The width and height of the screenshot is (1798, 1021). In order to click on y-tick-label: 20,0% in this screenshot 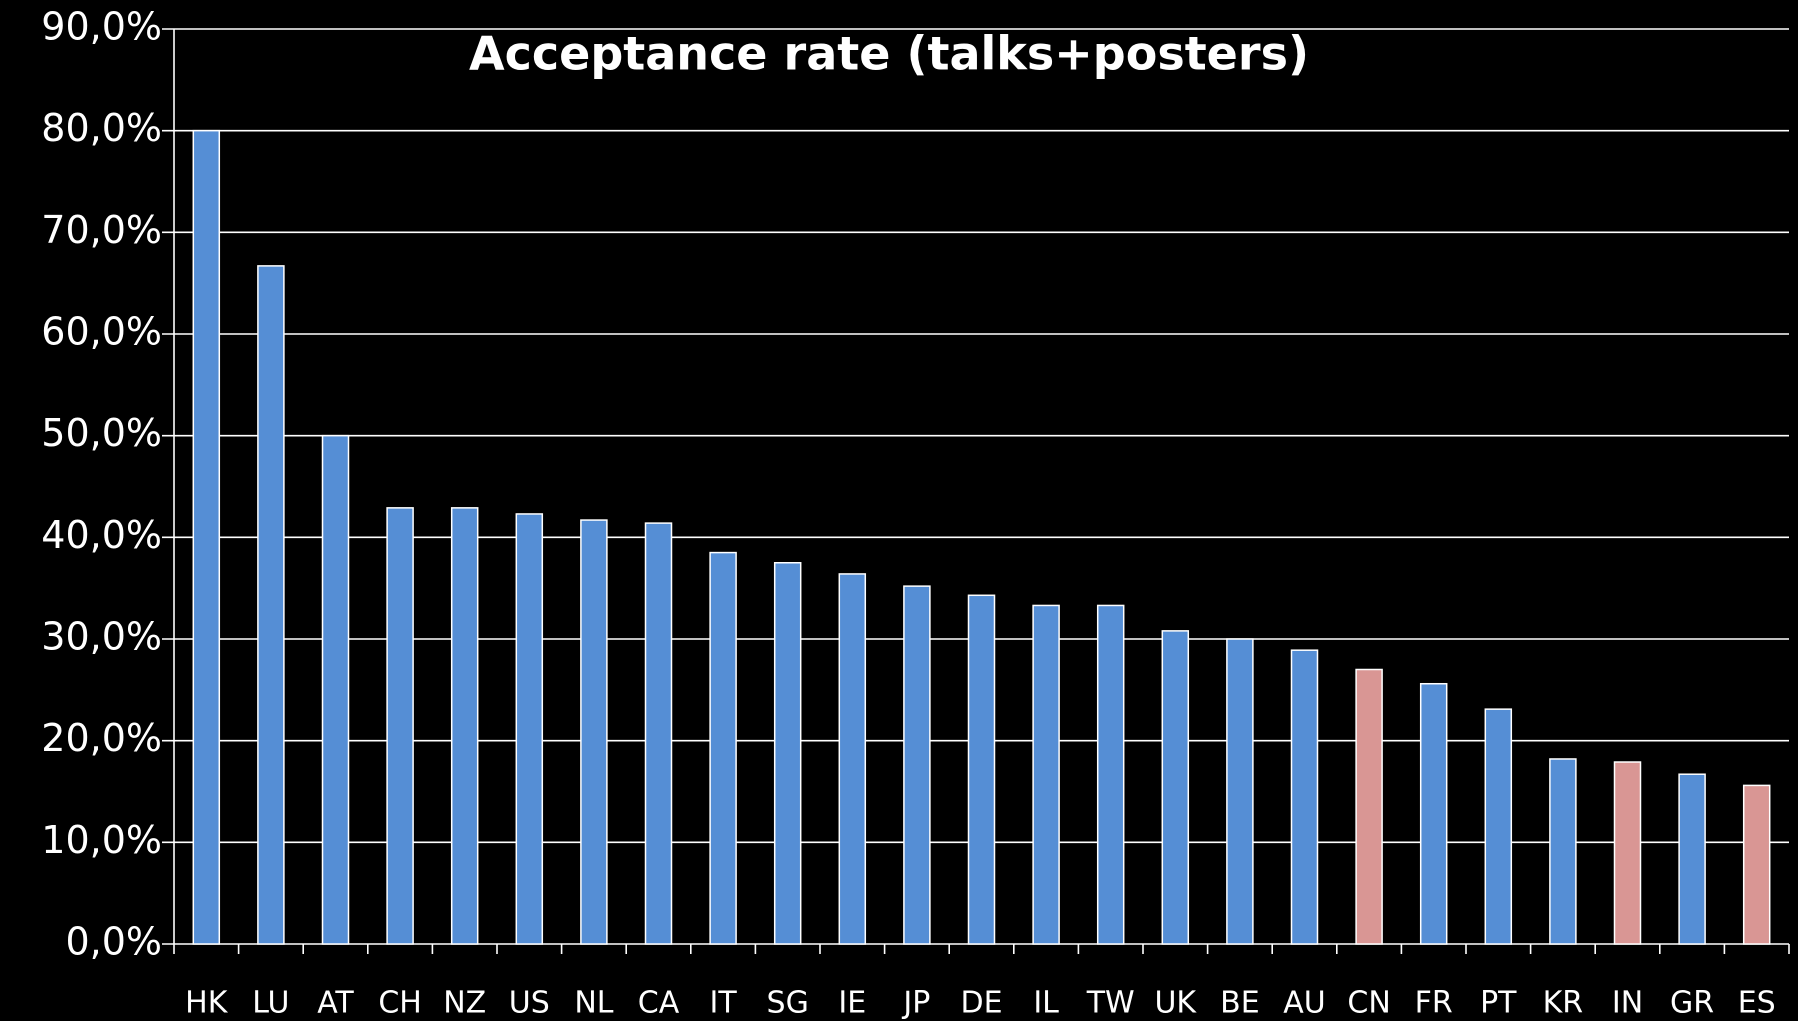, I will do `click(101, 738)`.